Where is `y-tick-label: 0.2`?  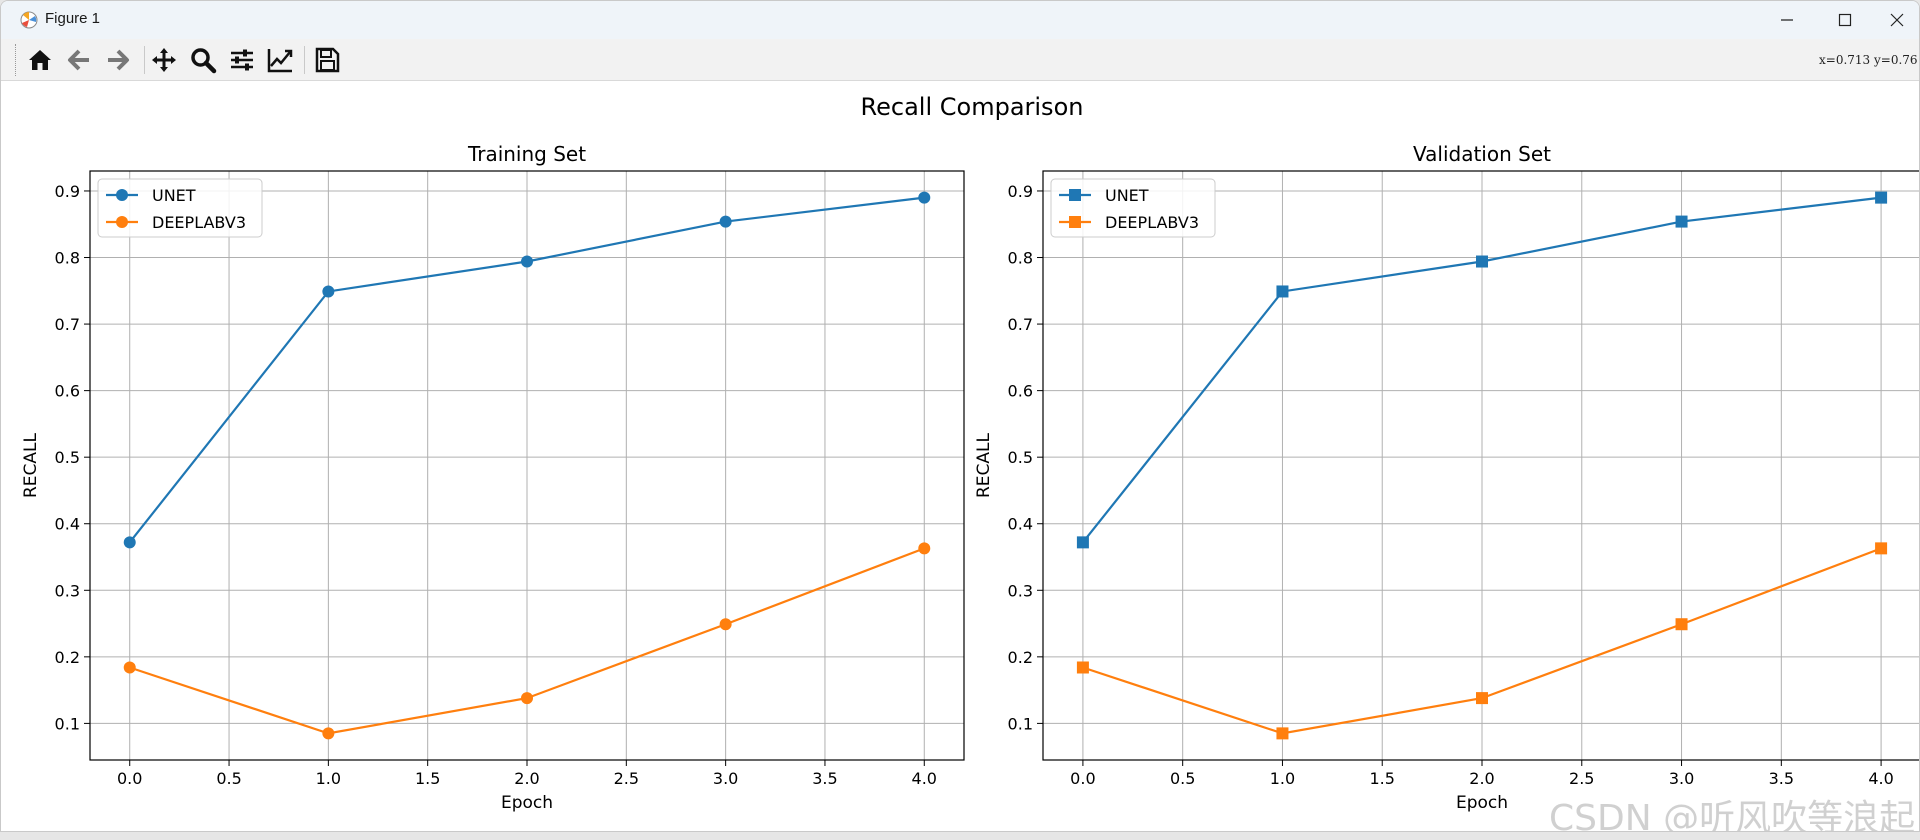 y-tick-label: 0.2 is located at coordinates (1020, 657).